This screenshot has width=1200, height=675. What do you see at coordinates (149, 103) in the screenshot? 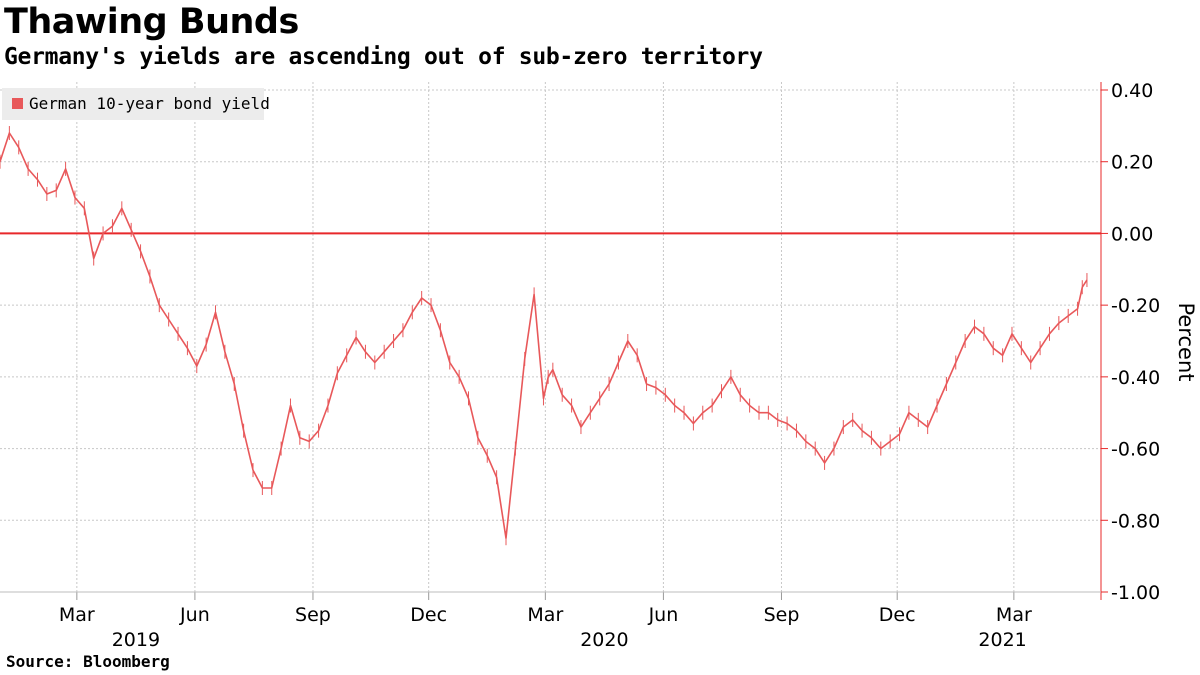
I see `legend-label: German 10-year bond yield` at bounding box center [149, 103].